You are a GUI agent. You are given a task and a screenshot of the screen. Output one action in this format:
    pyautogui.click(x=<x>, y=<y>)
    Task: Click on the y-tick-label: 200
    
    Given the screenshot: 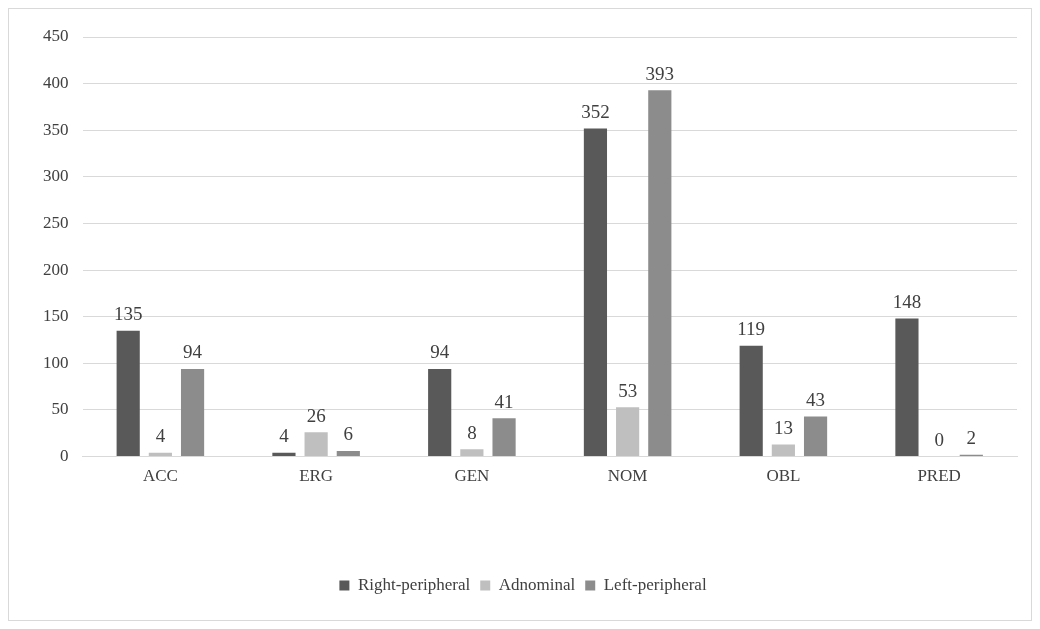 What is the action you would take?
    pyautogui.click(x=56, y=269)
    